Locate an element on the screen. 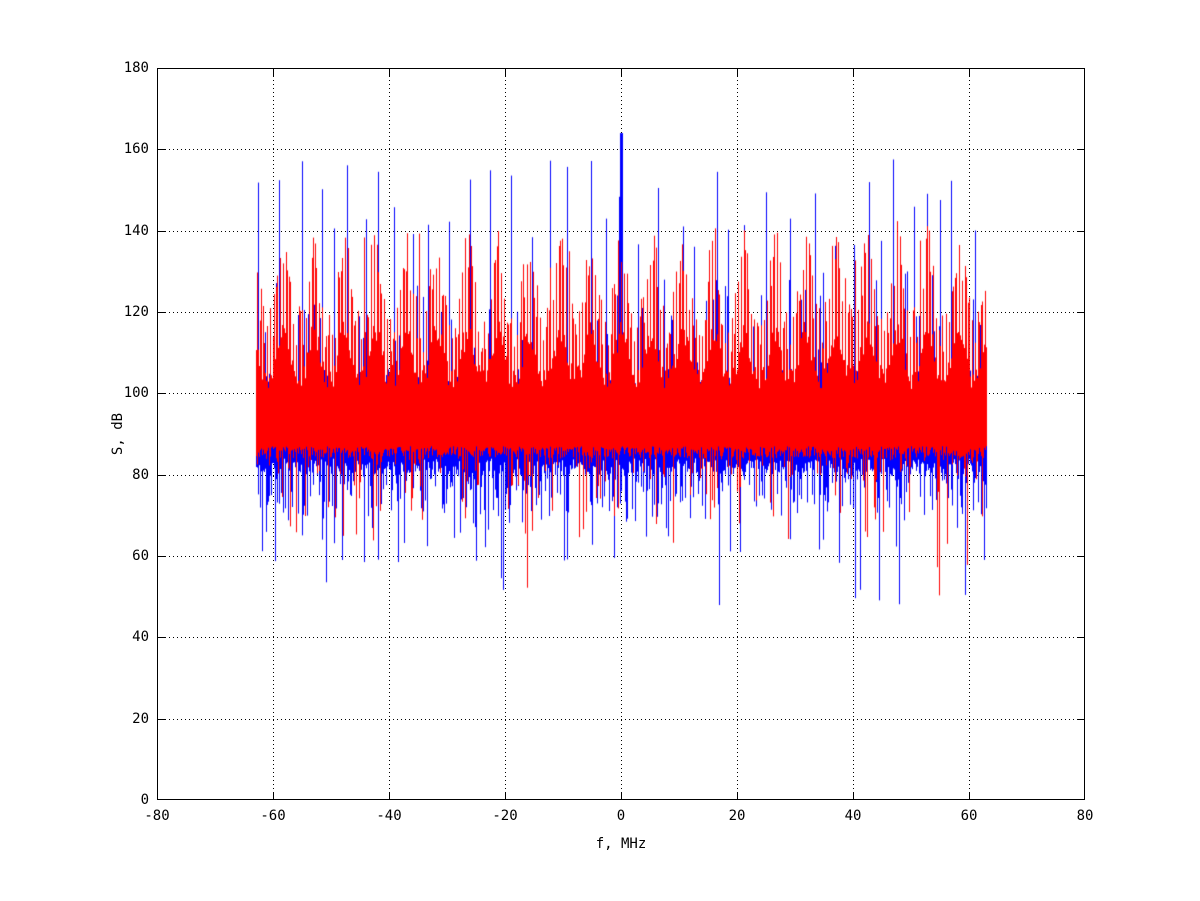  x-tick-label: -20 is located at coordinates (505, 816).